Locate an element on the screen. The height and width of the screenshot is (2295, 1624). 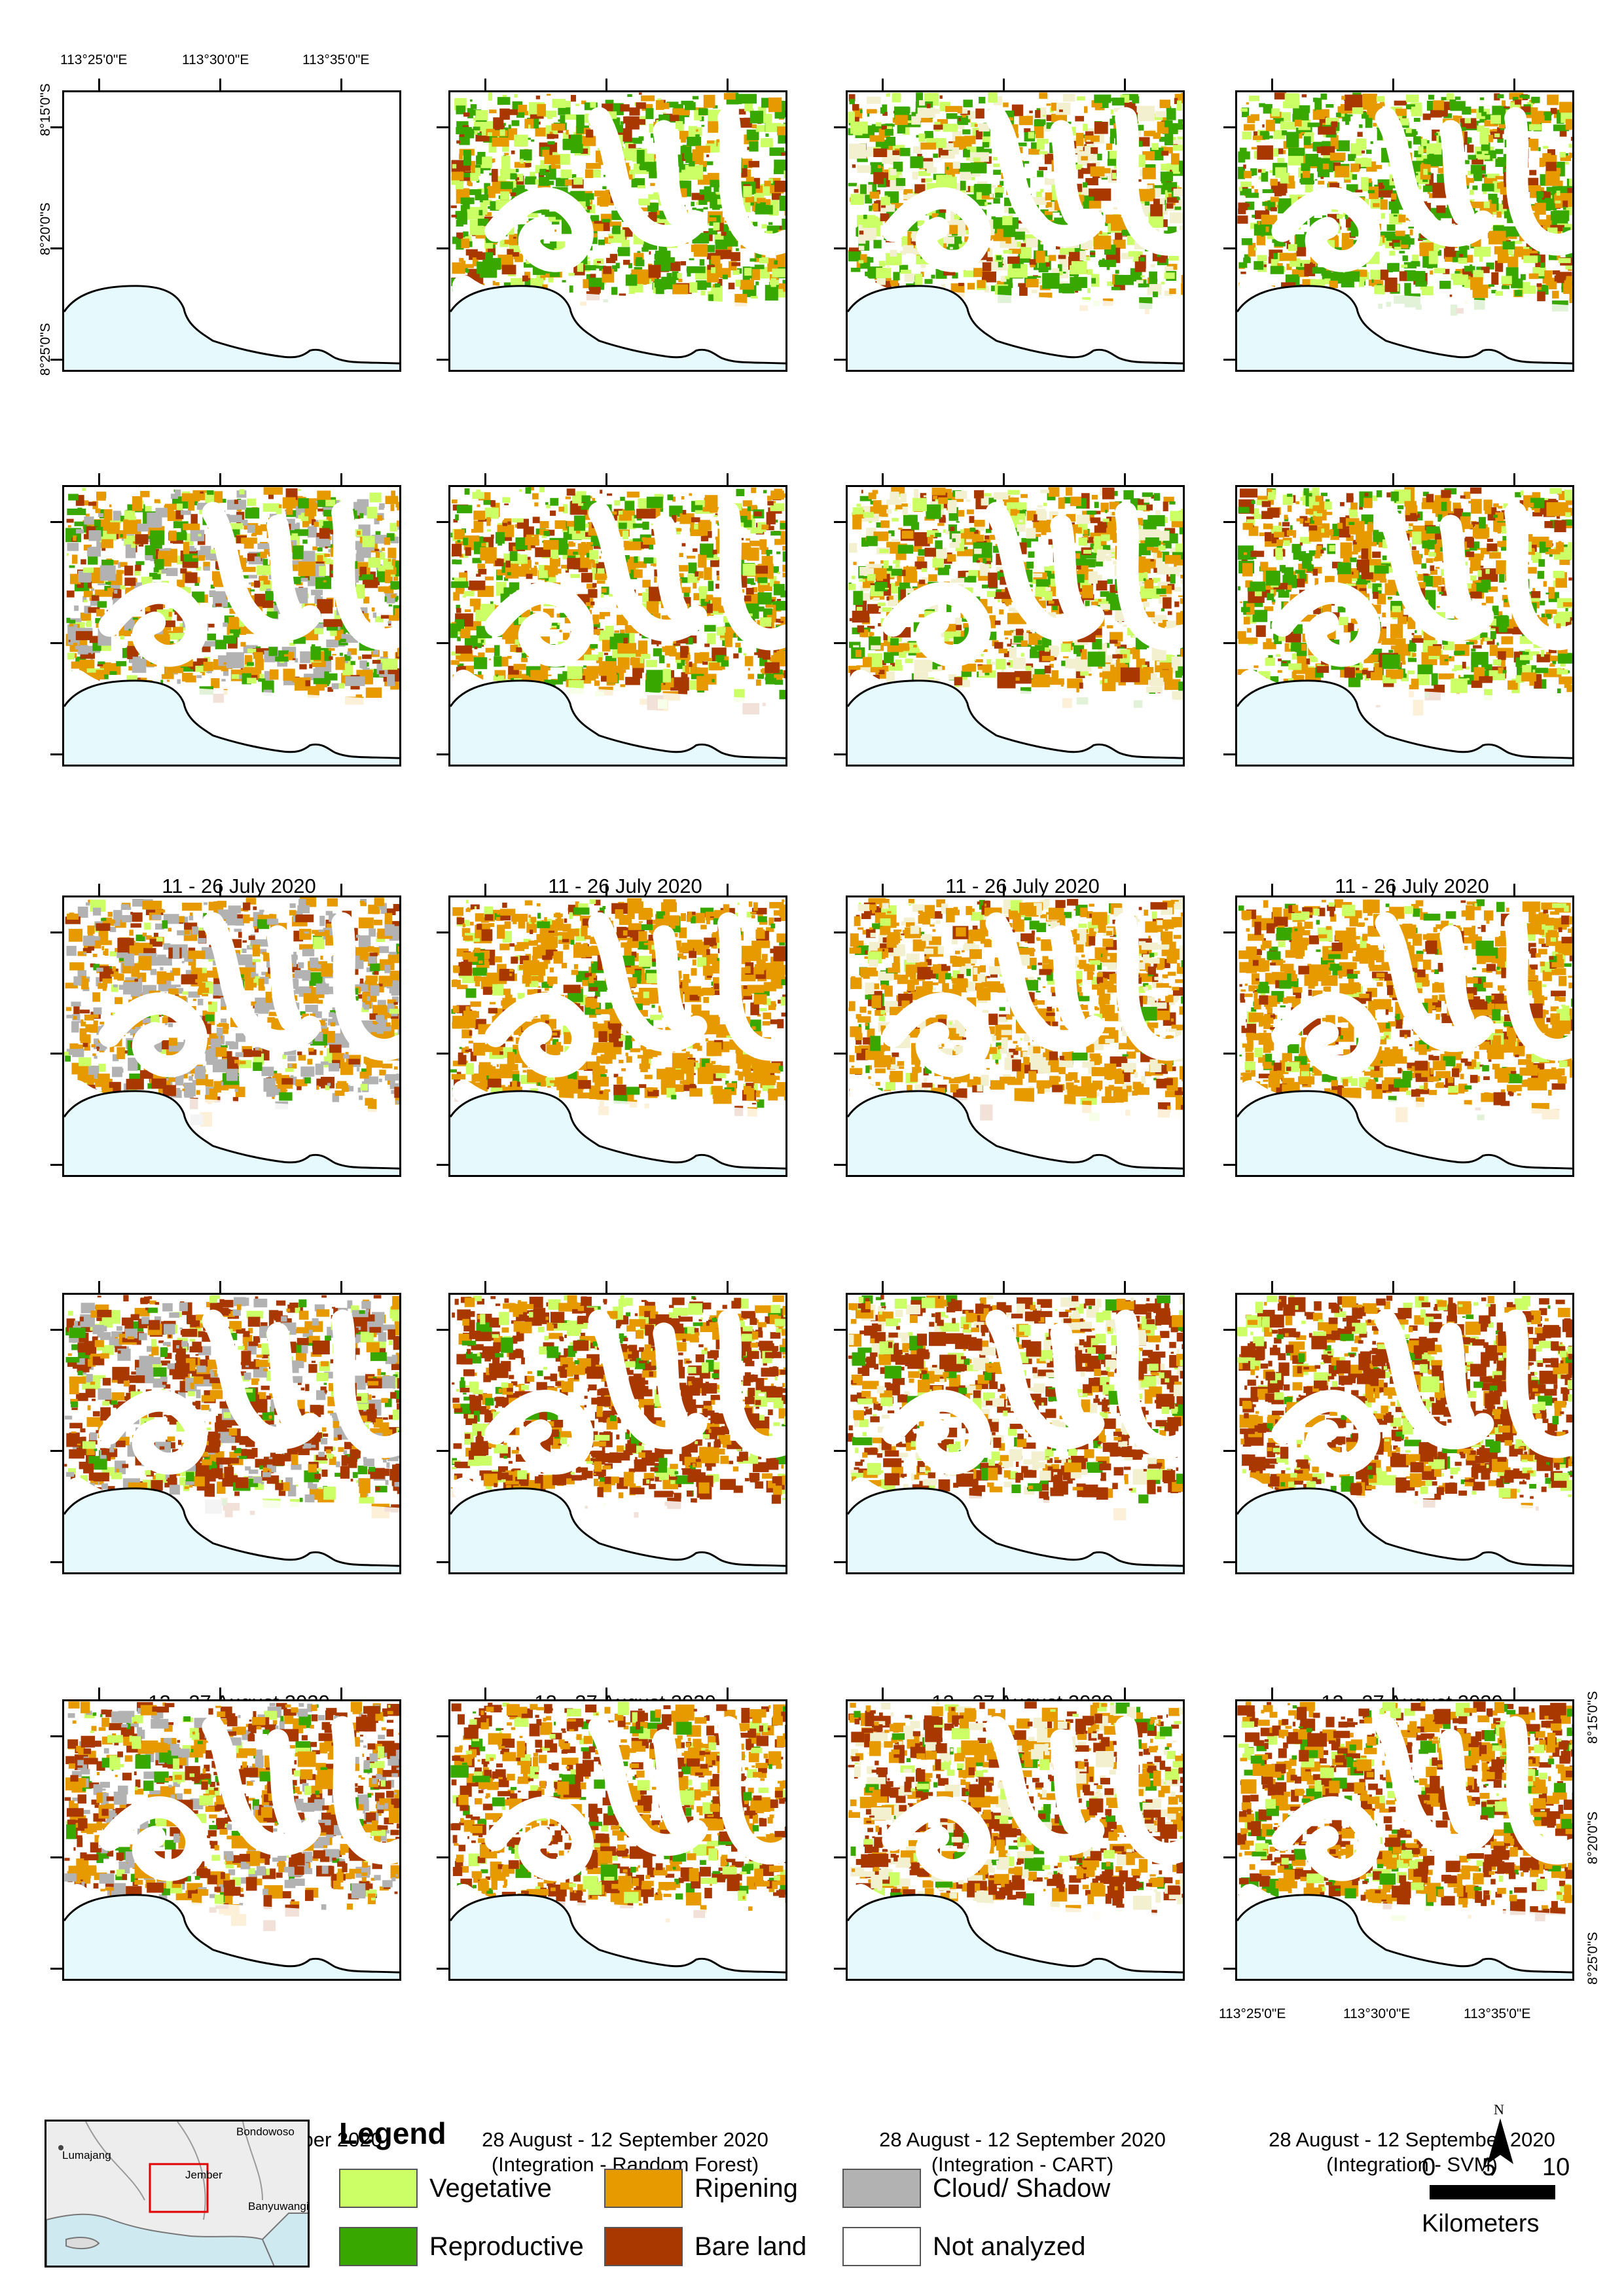
lon-label-top-3: 113°35'0"E is located at coordinates (335, 60).